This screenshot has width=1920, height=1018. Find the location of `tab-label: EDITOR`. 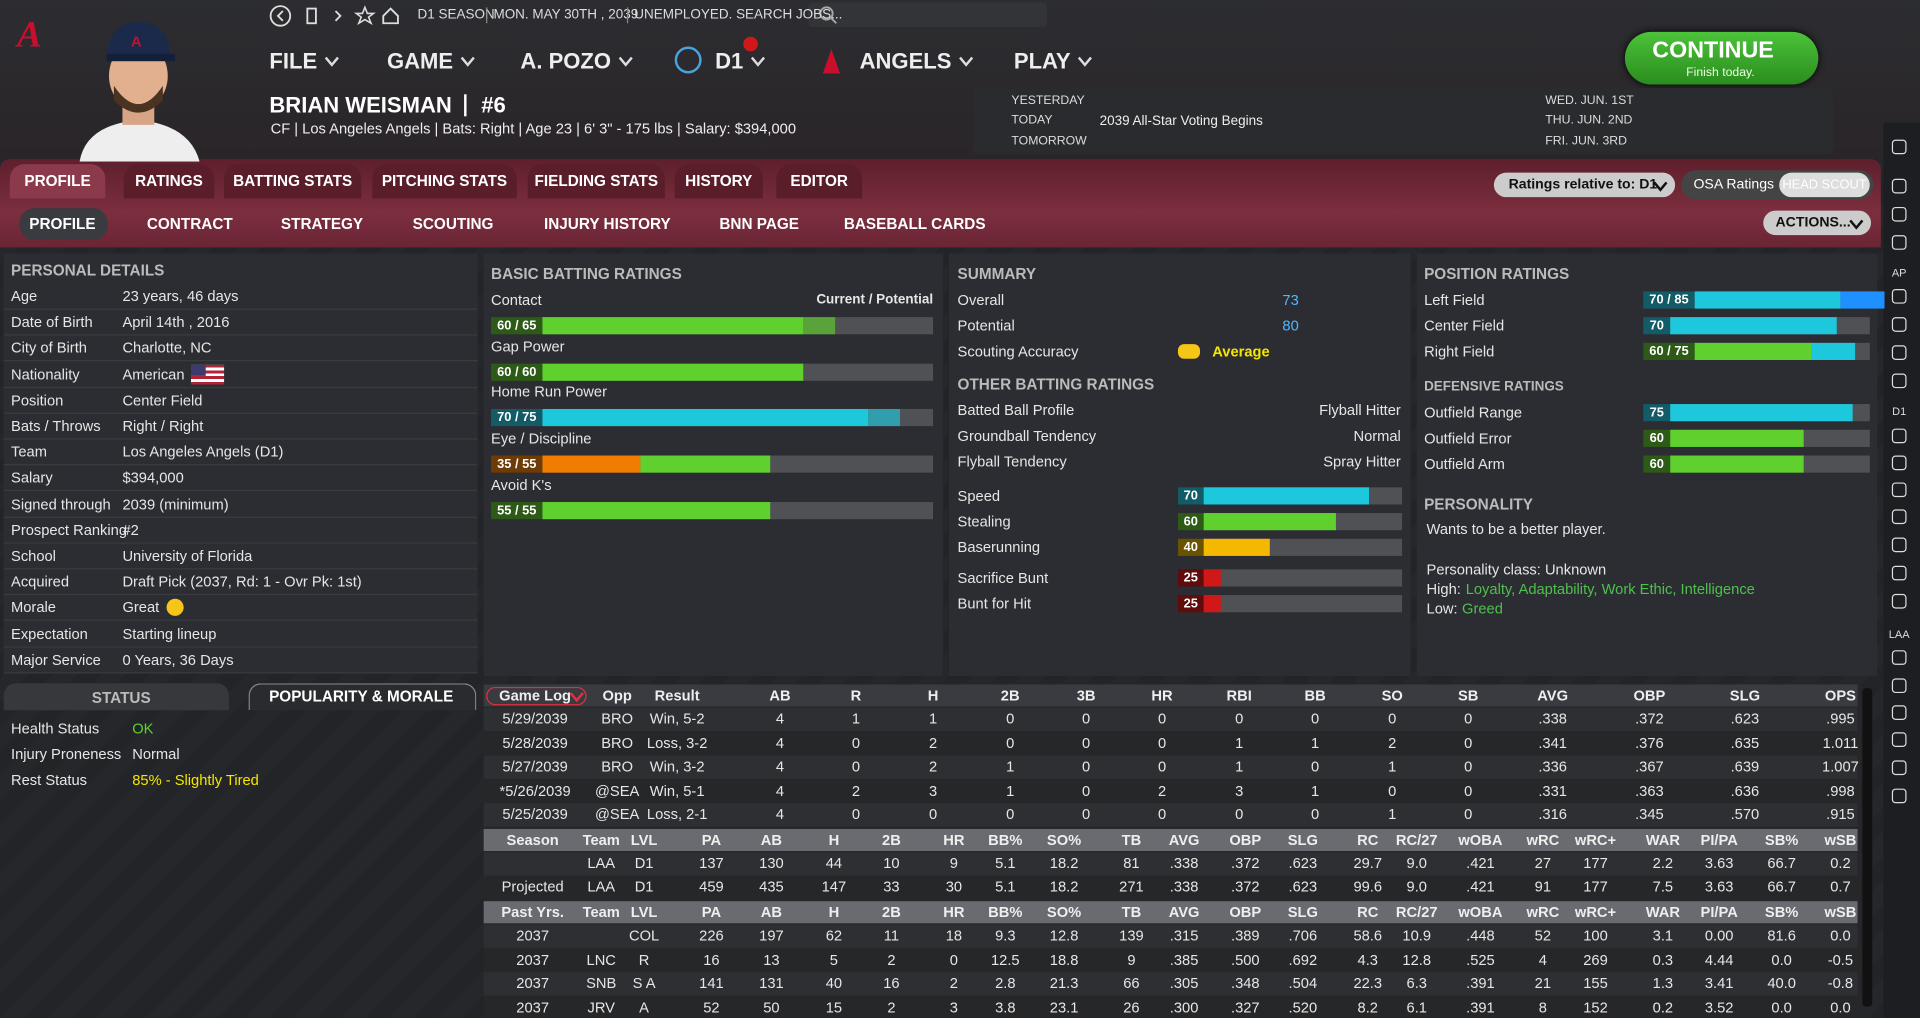

tab-label: EDITOR is located at coordinates (819, 181).